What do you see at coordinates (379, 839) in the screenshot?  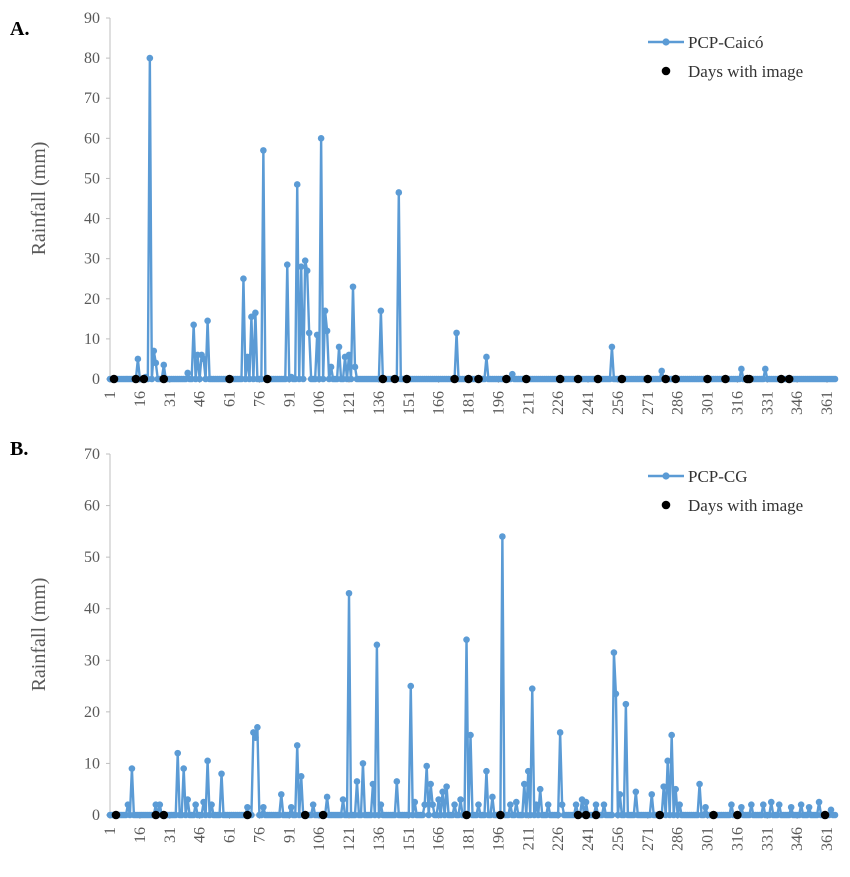 I see `x-tick-label: 136` at bounding box center [379, 839].